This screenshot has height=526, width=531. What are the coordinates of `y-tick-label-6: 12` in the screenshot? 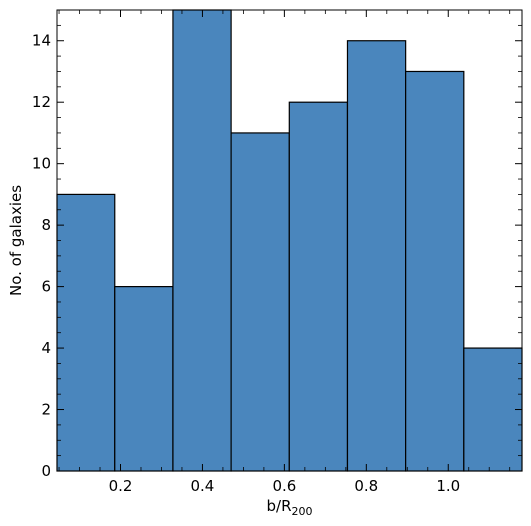 It's located at (41, 102).